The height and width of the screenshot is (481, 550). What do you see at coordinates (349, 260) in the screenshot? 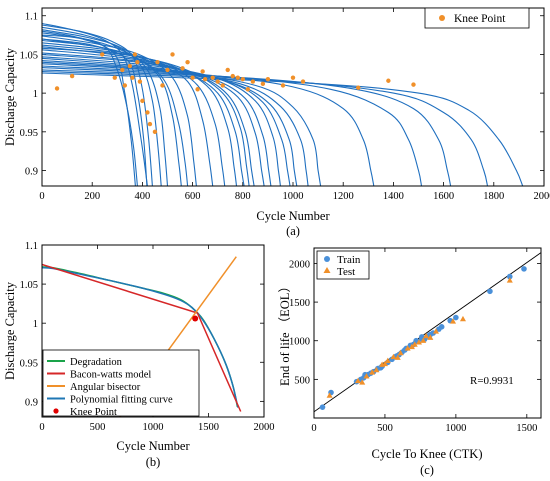
I see `legend-train: Train` at bounding box center [349, 260].